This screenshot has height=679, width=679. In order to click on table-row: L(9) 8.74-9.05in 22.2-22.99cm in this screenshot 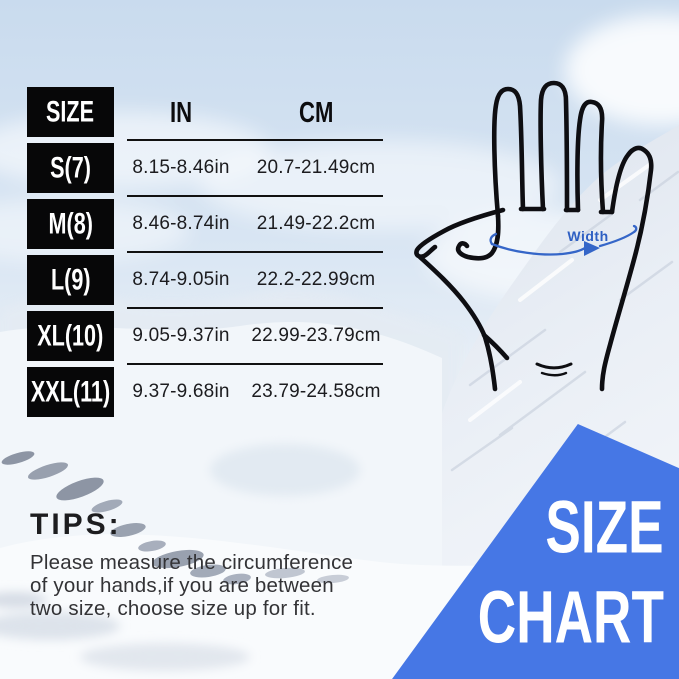, I will do `click(339, 280)`.